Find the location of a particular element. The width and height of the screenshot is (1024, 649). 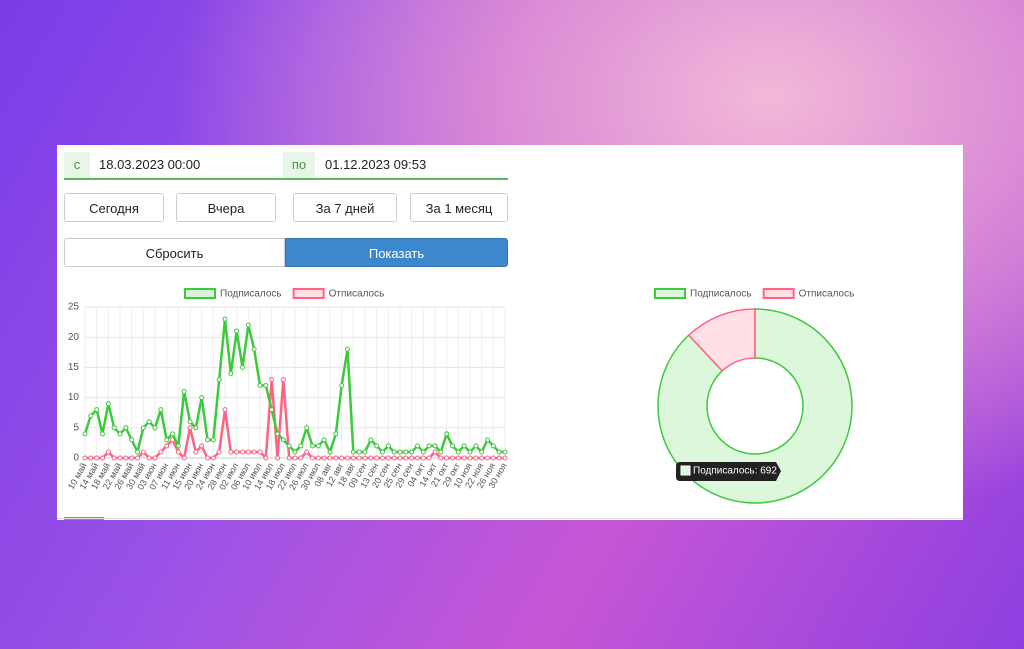

legend-label: Отписалось is located at coordinates (827, 294).